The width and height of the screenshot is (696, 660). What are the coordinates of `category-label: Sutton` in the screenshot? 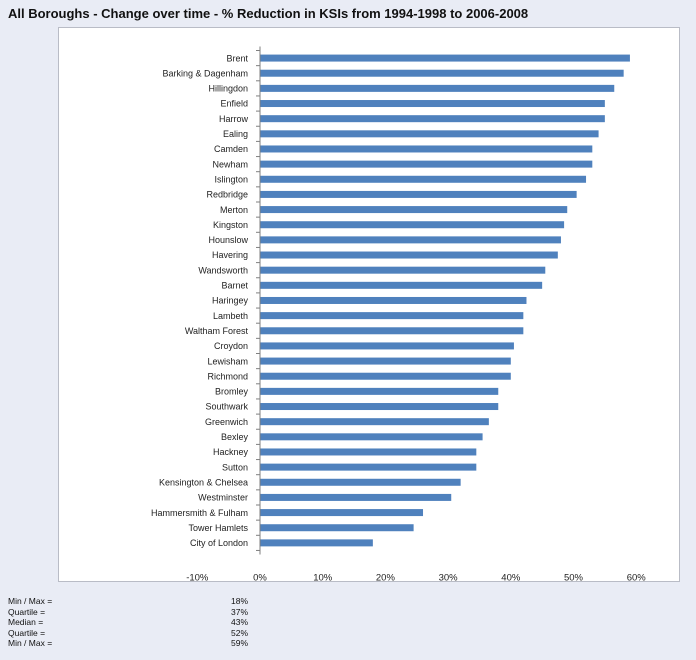 It's located at (235, 467).